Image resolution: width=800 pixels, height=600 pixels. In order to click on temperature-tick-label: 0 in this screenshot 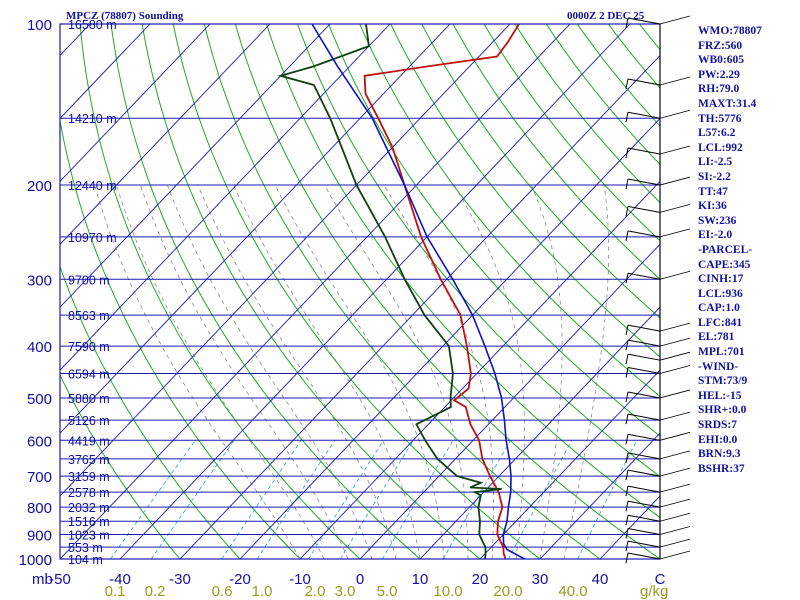, I will do `click(360, 579)`.